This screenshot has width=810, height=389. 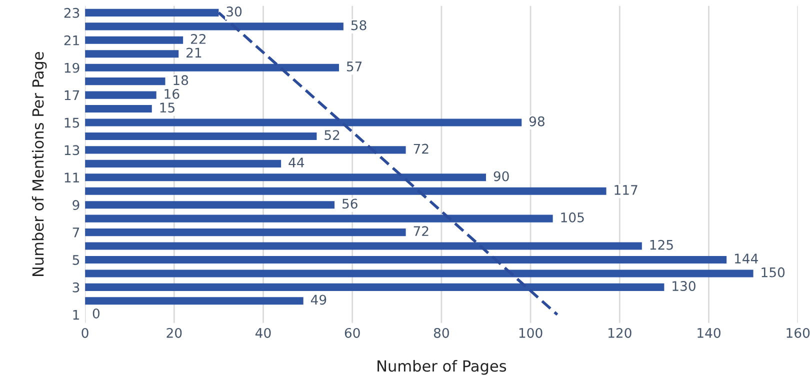 What do you see at coordinates (172, 93) in the screenshot?
I see `data-label: 16` at bounding box center [172, 93].